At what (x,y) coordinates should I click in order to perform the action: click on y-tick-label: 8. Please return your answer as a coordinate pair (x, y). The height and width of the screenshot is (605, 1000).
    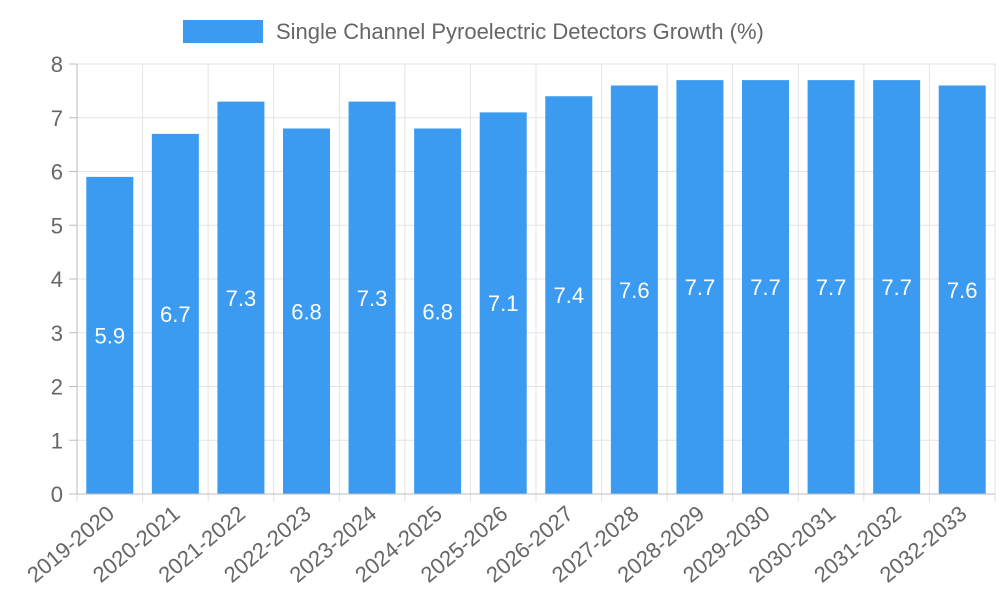
    Looking at the image, I should click on (57, 64).